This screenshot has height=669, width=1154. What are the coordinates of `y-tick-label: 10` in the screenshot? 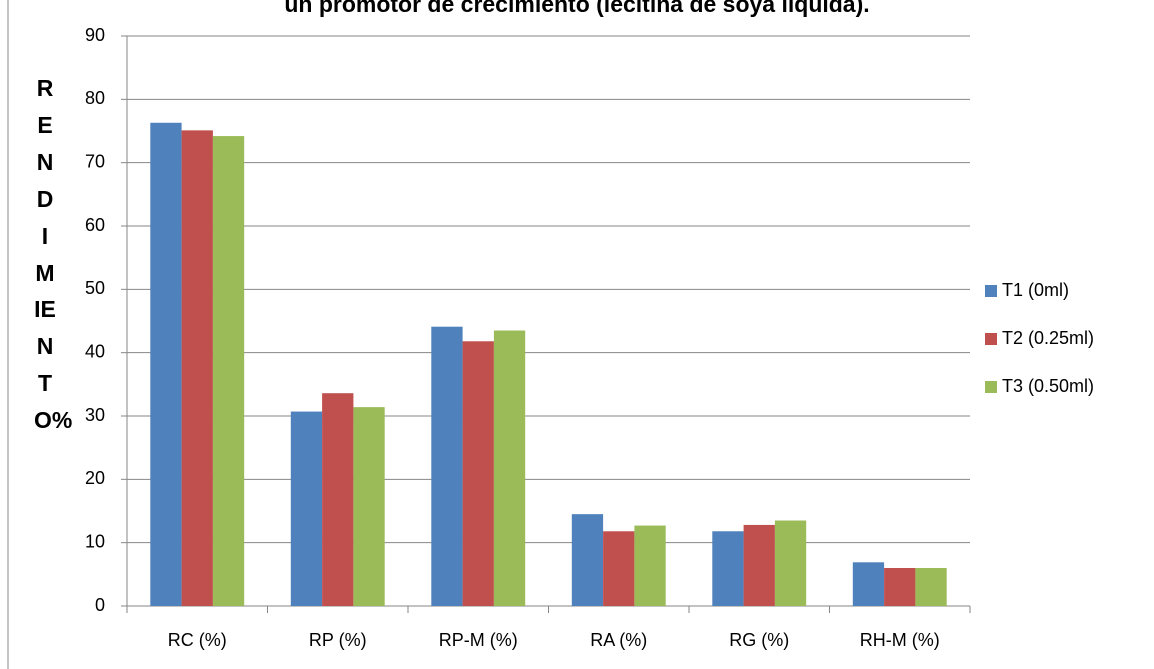 It's located at (95, 541).